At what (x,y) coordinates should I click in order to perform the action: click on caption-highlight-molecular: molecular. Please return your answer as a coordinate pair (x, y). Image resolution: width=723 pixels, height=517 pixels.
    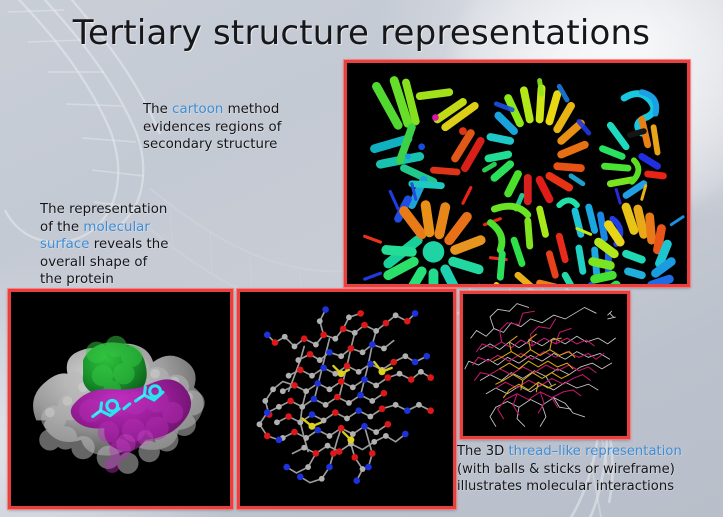
    Looking at the image, I should click on (116, 227).